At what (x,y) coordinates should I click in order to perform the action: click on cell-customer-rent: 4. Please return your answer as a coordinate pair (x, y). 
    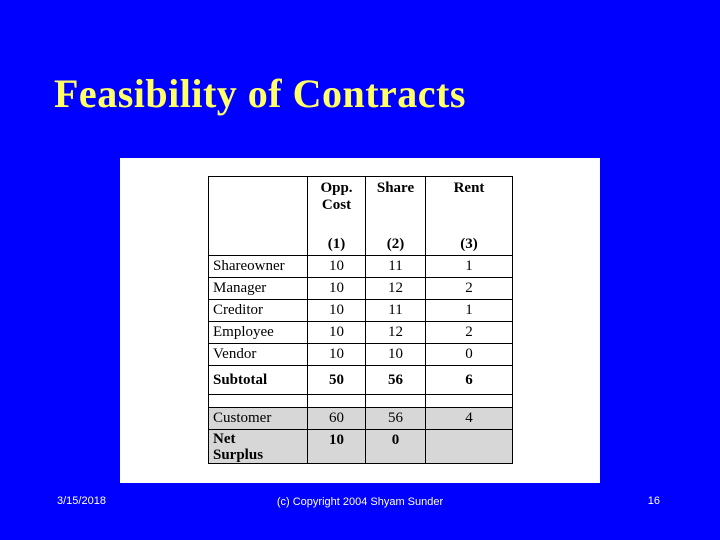
    Looking at the image, I should click on (469, 418).